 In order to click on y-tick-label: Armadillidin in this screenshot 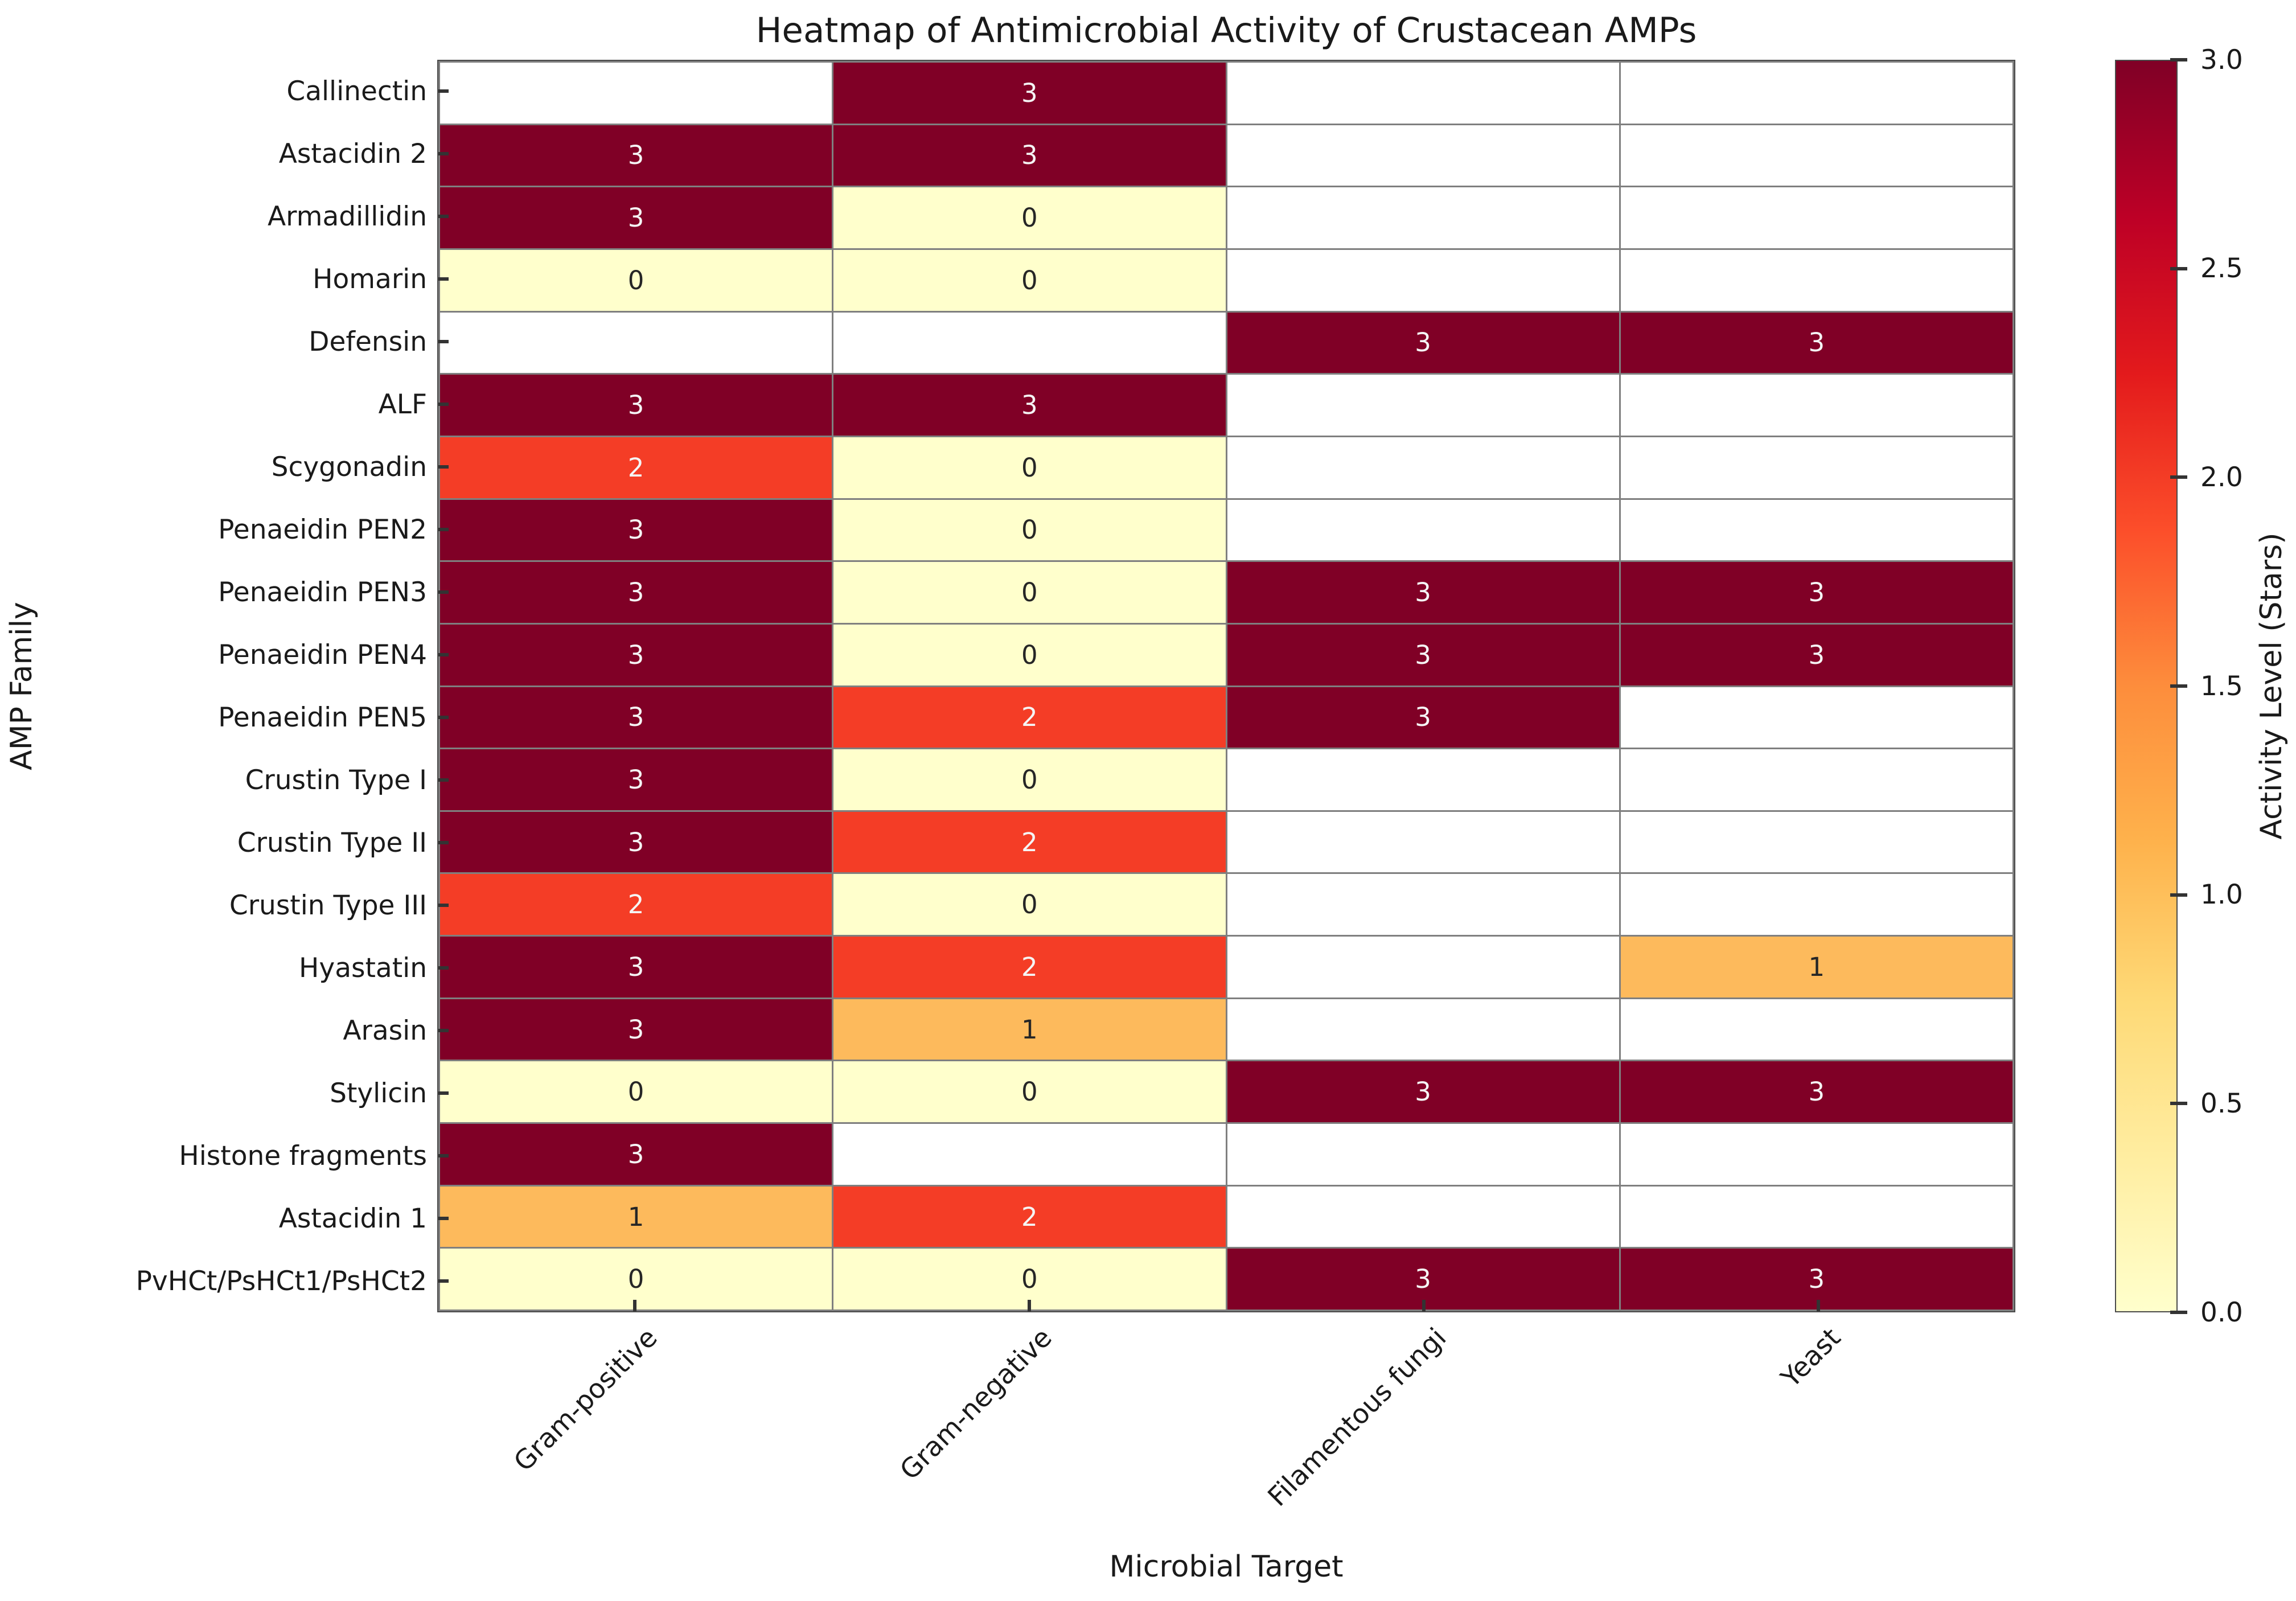, I will do `click(348, 216)`.